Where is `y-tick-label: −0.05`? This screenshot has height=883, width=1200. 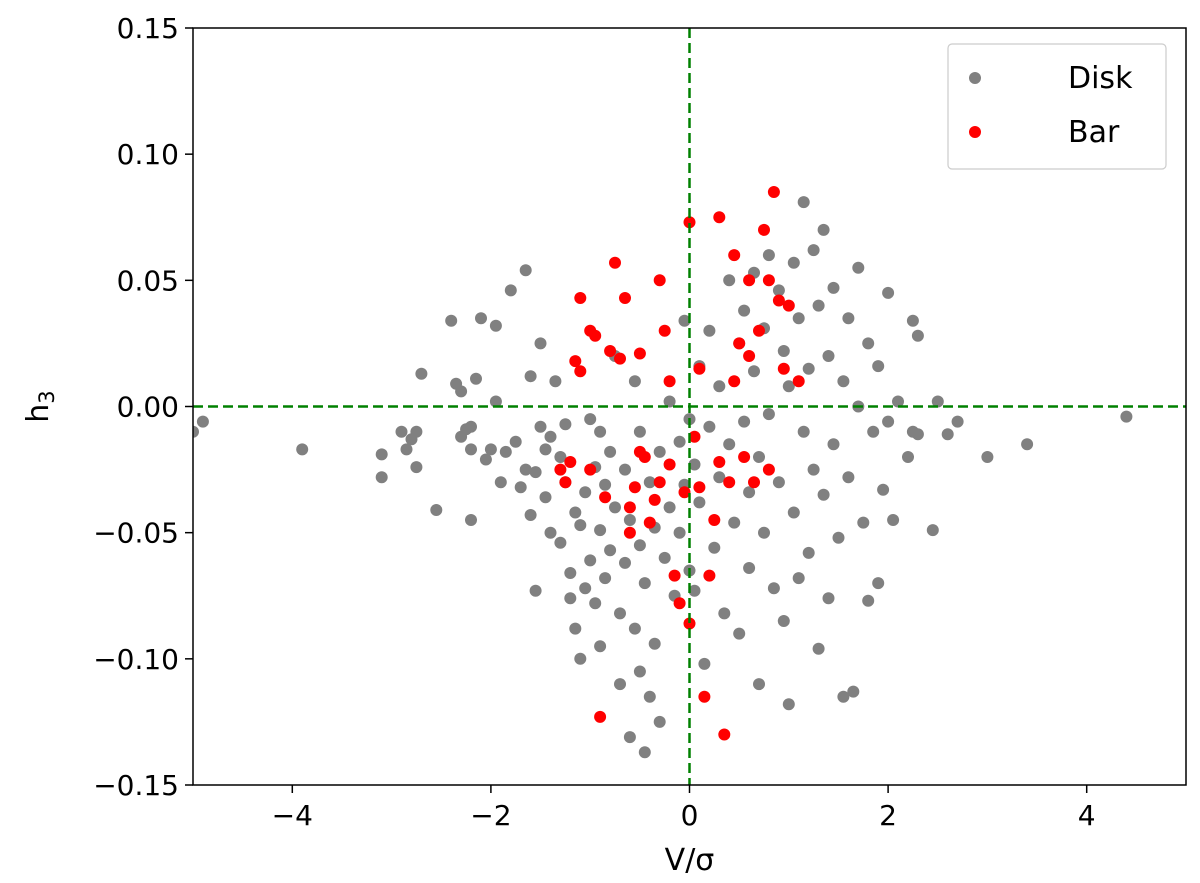 y-tick-label: −0.05 is located at coordinates (136, 533).